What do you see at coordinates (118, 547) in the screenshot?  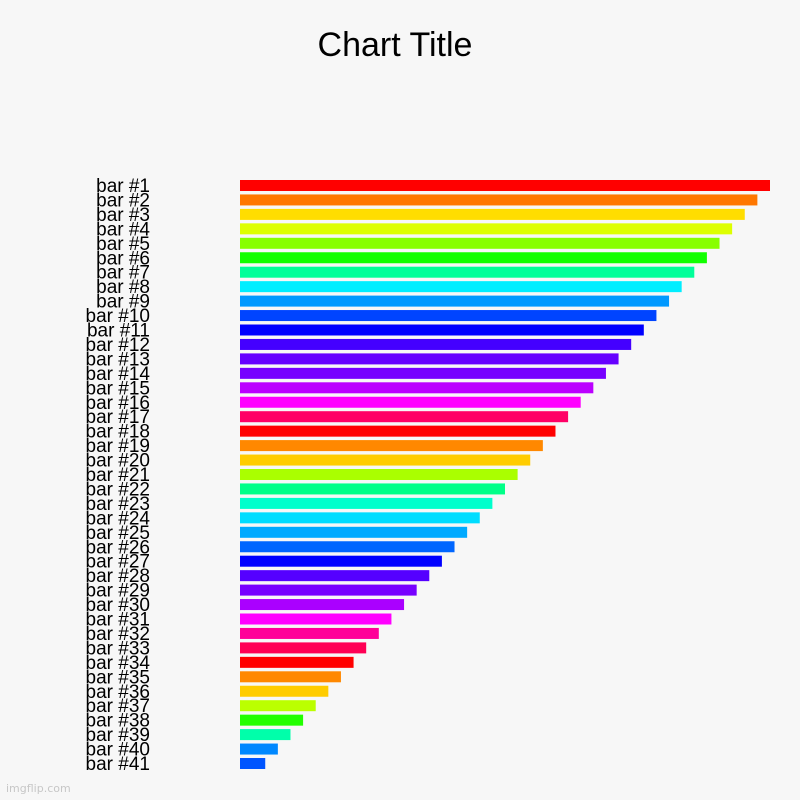 I see `category-label-26: bar #26` at bounding box center [118, 547].